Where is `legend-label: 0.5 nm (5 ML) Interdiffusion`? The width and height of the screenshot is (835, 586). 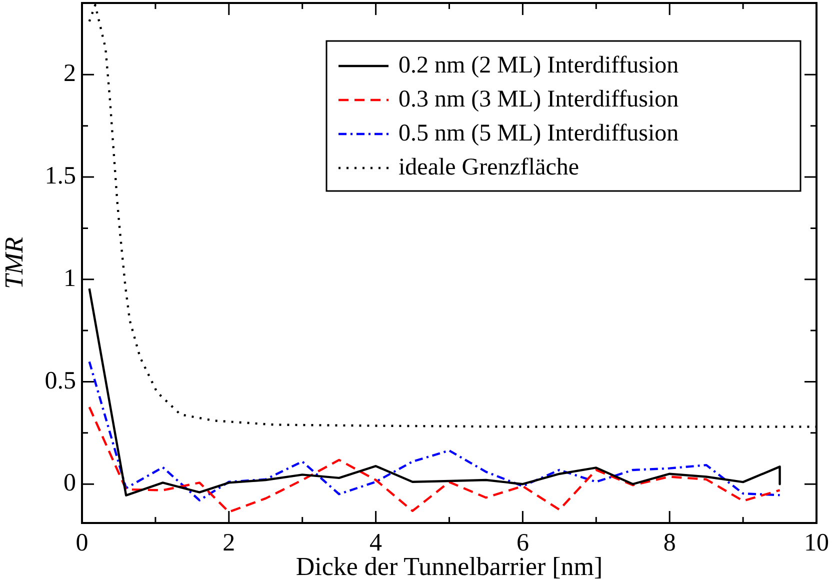
legend-label: 0.5 nm (5 ML) Interdiffusion is located at coordinates (538, 133).